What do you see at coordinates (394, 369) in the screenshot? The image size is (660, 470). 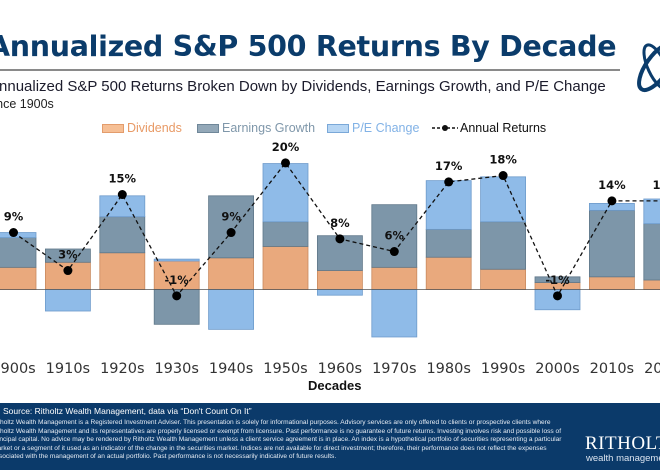 I see `x-tick-label: 1970s` at bounding box center [394, 369].